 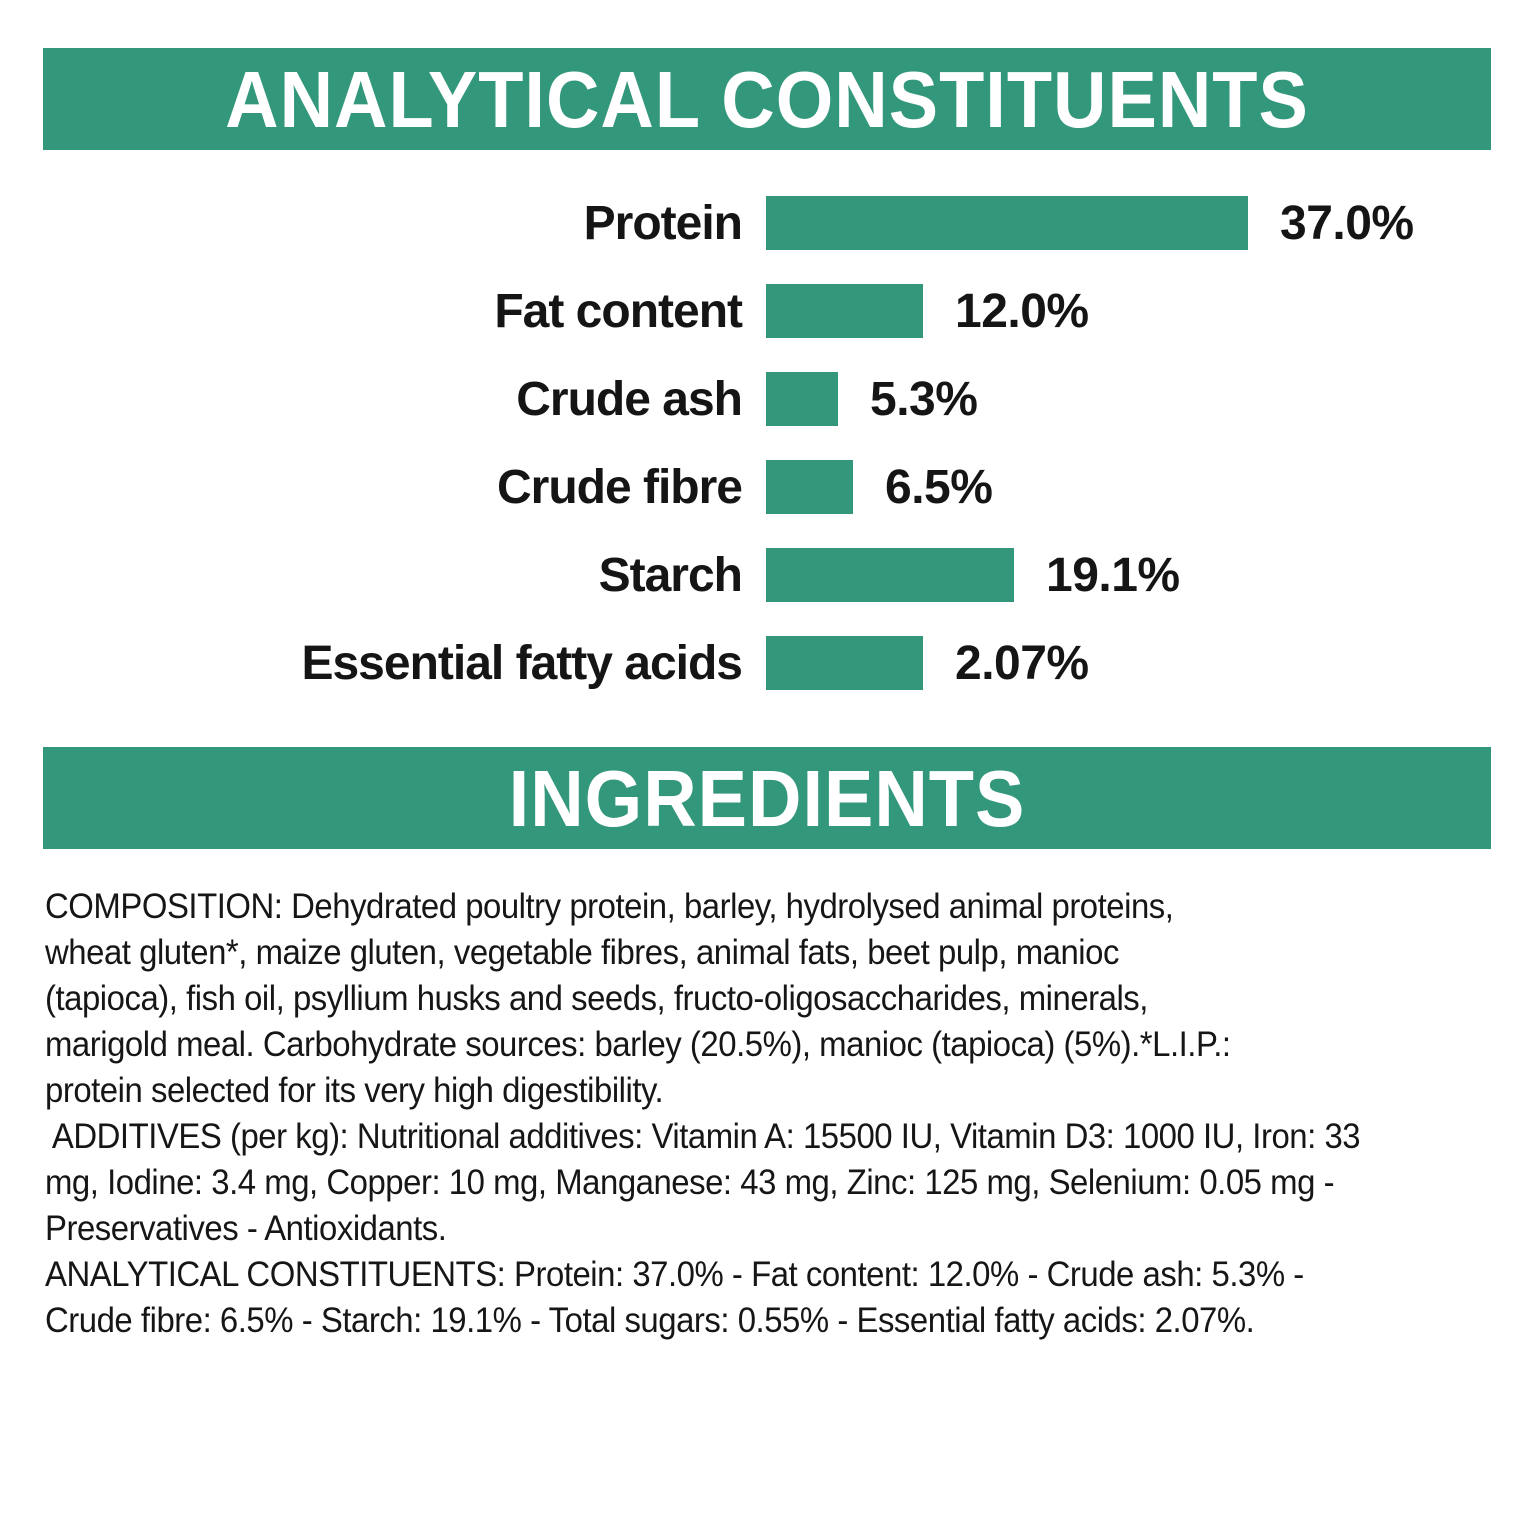 What do you see at coordinates (1113, 575) in the screenshot?
I see `chart-value-label: 19.1%` at bounding box center [1113, 575].